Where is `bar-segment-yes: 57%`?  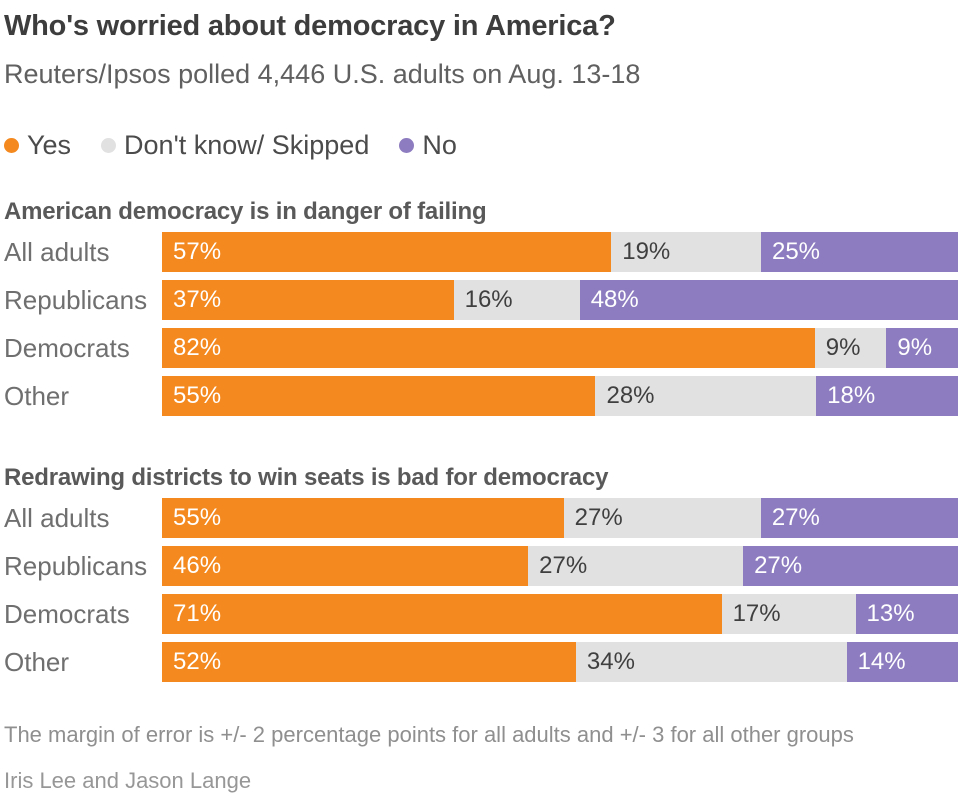
bar-segment-yes: 57% is located at coordinates (387, 252).